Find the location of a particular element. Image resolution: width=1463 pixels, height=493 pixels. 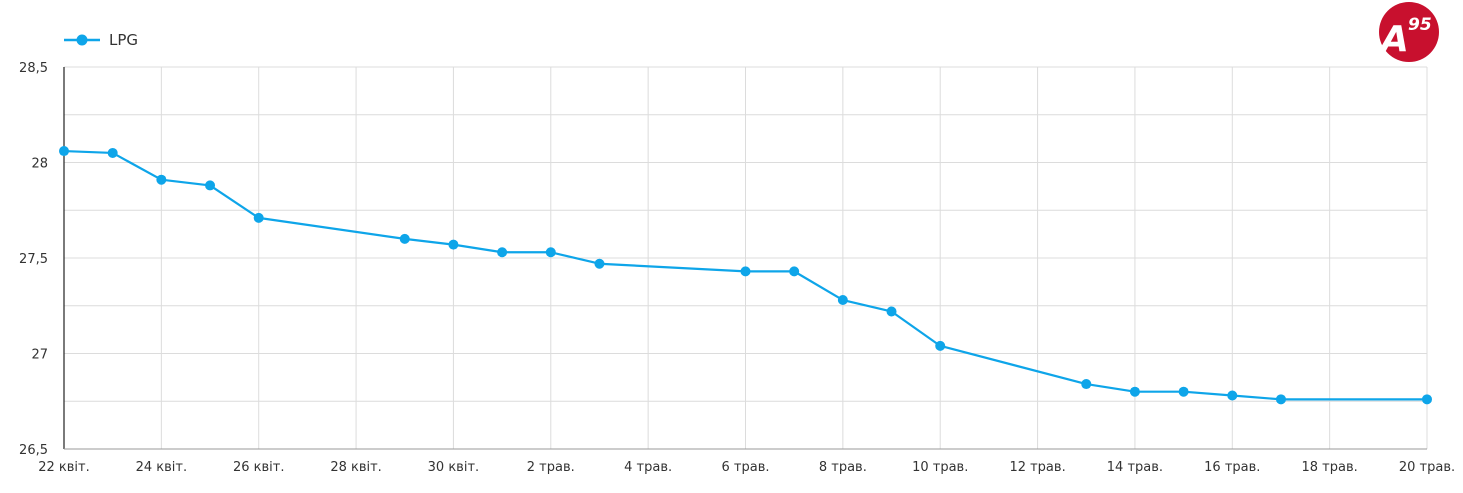

x-tick-label: 20 трав. is located at coordinates (1427, 467).